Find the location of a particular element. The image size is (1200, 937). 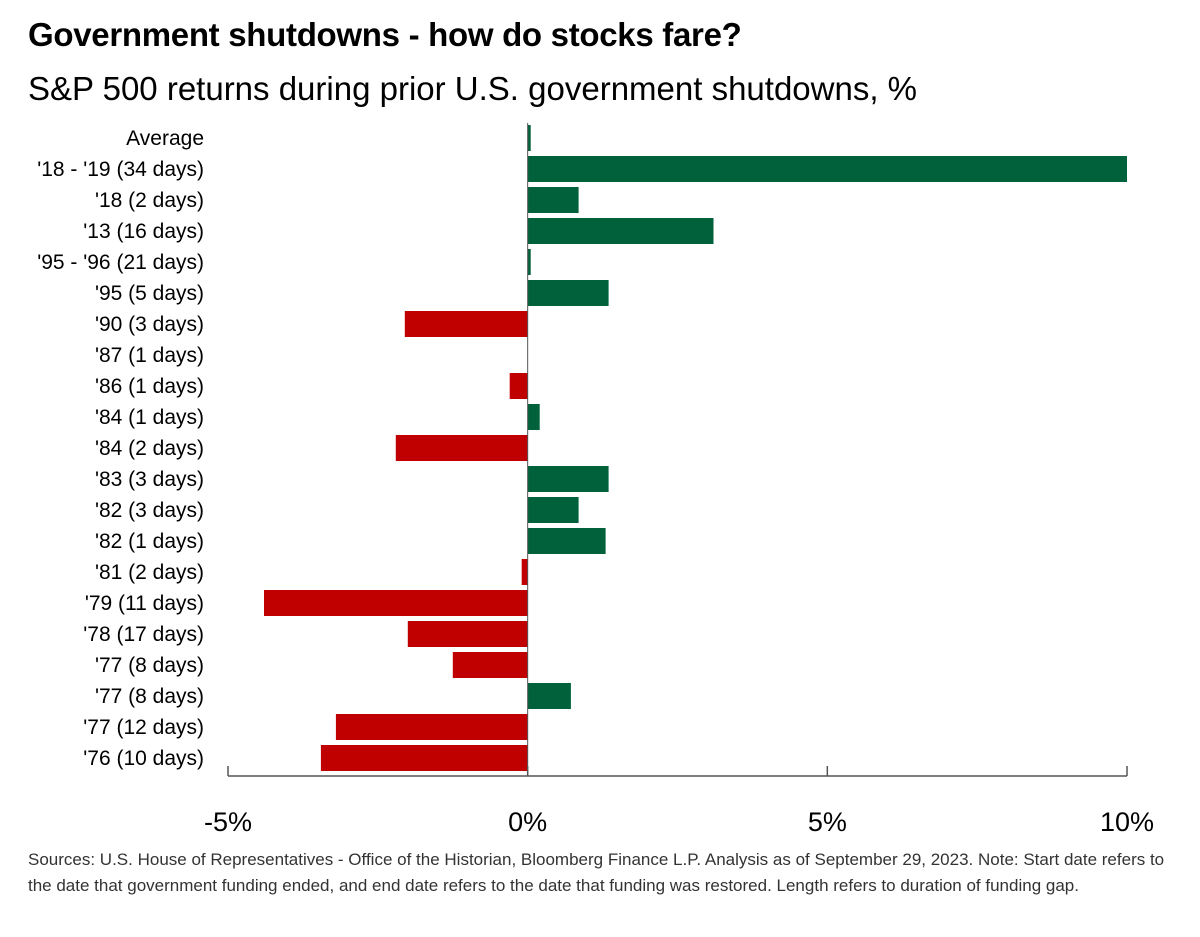

category-label-16: '78 (17 days) is located at coordinates (143, 634).